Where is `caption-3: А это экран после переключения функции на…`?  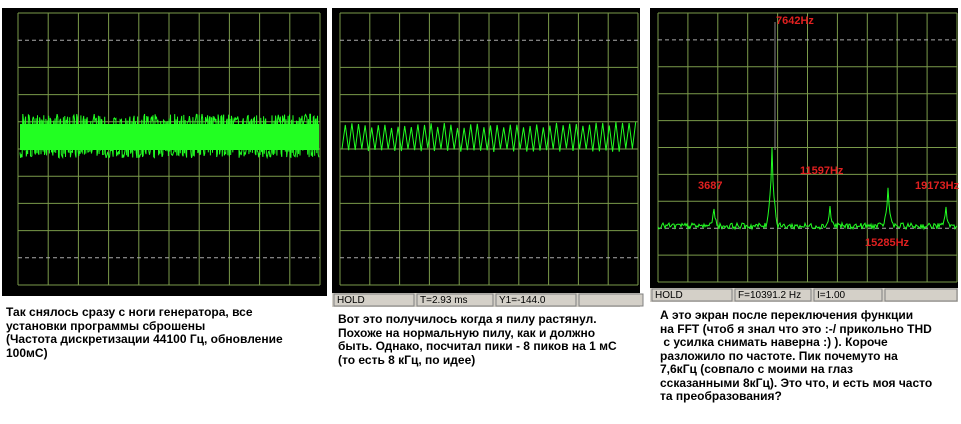
caption-3: А это экран после переключения функции на… is located at coordinates (796, 356).